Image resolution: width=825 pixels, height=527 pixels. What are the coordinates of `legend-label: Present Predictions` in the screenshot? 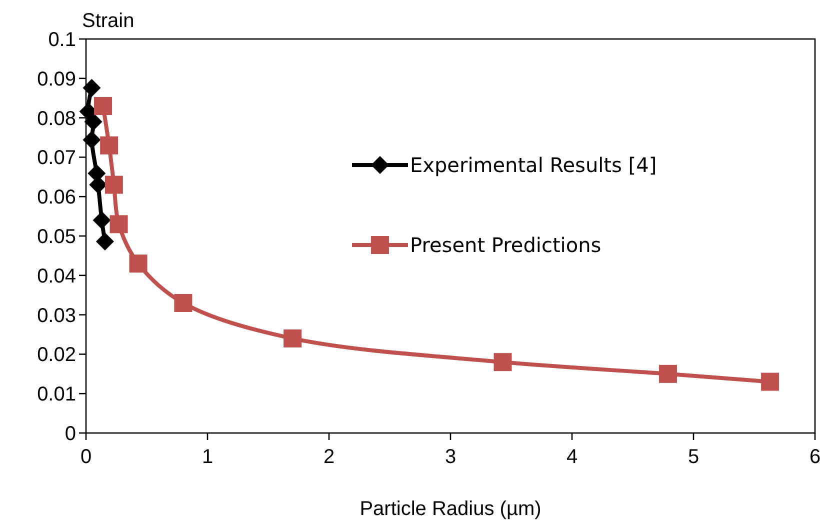 It's located at (506, 245).